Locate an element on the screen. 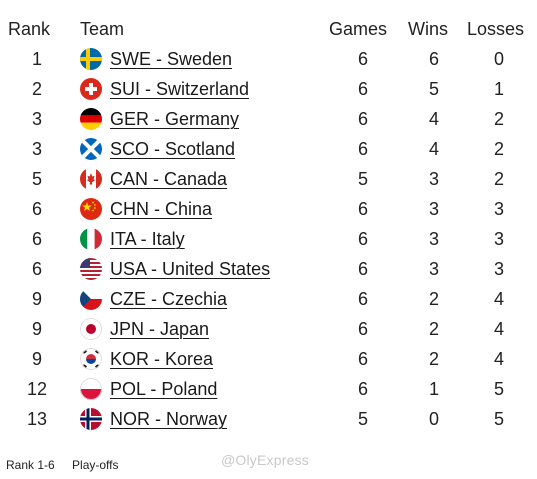 The image size is (537, 479). wins-cell: 6 is located at coordinates (433, 59).